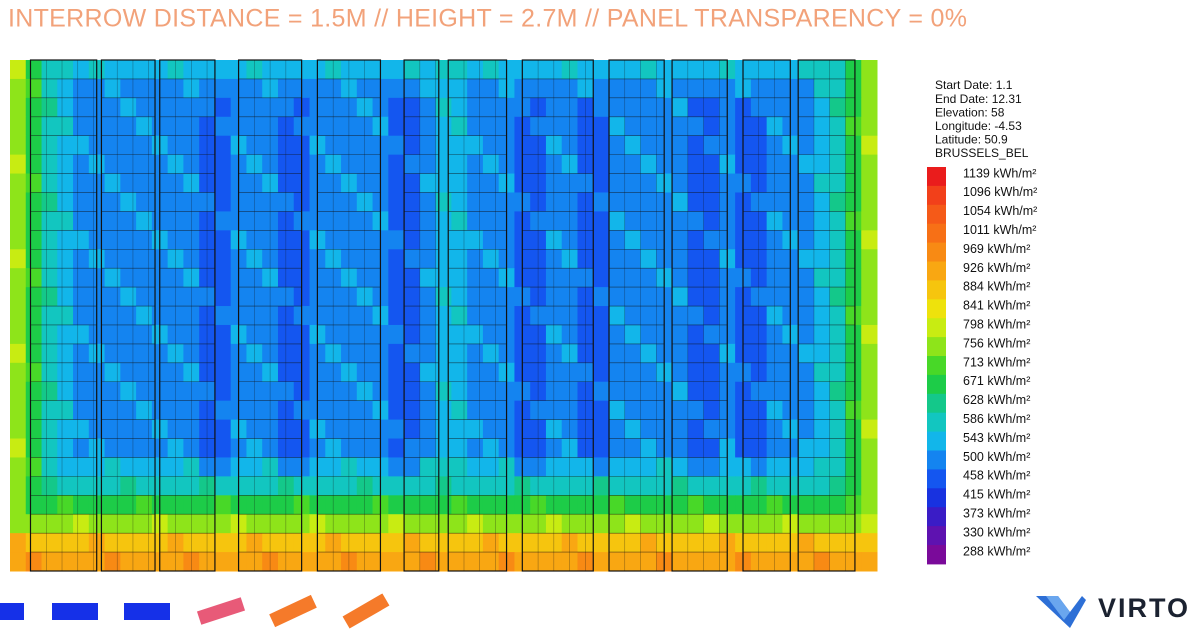 The width and height of the screenshot is (1200, 641). What do you see at coordinates (1000, 211) in the screenshot?
I see `legend-label: 1054 kWh/m²` at bounding box center [1000, 211].